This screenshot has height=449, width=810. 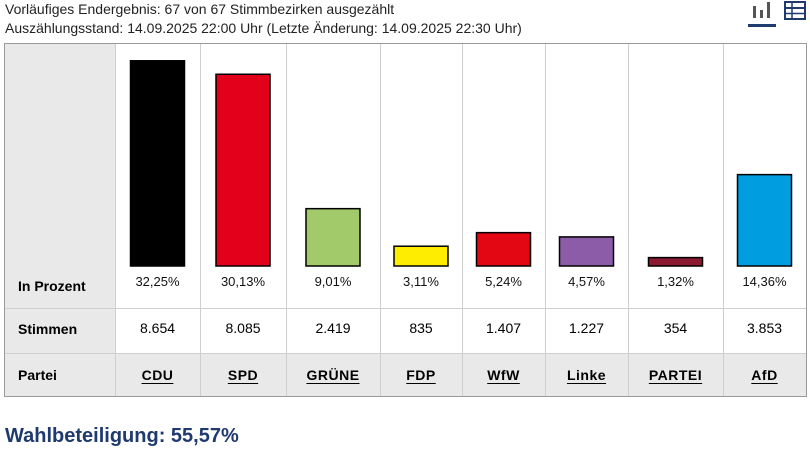 What do you see at coordinates (764, 328) in the screenshot?
I see `votes-value: 3.853` at bounding box center [764, 328].